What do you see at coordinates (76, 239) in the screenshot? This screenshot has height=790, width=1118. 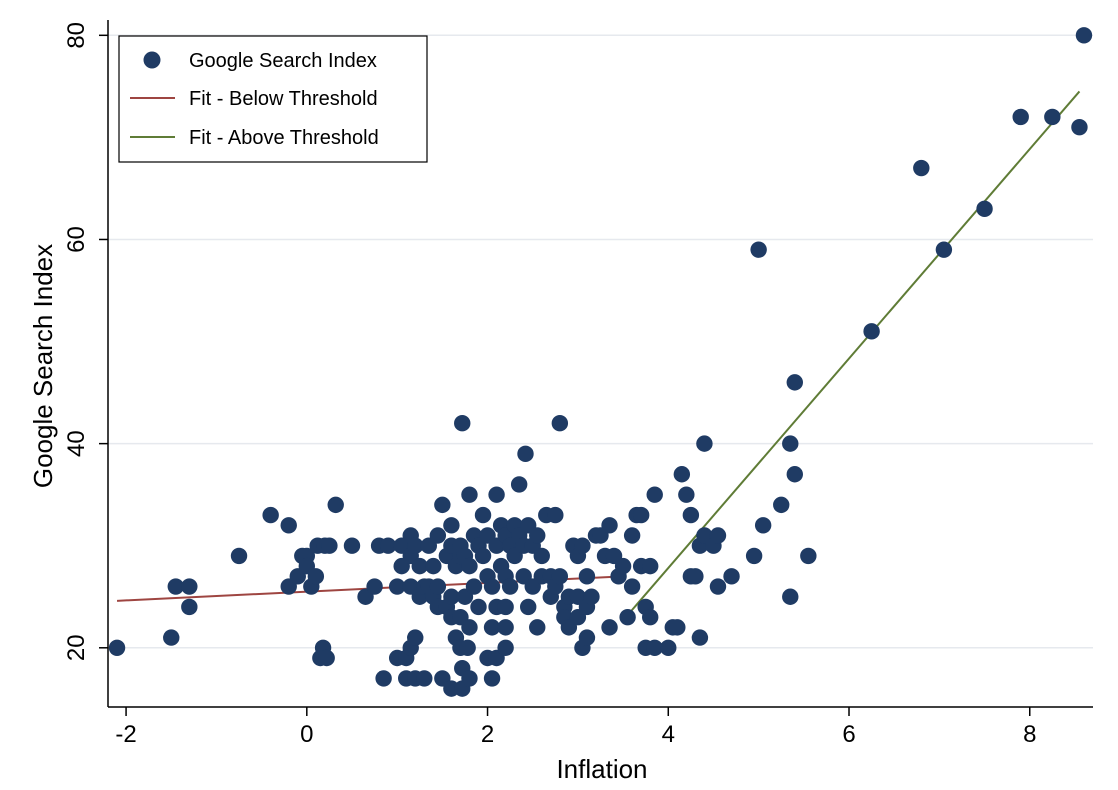 I see `y-tick-label: 60` at bounding box center [76, 239].